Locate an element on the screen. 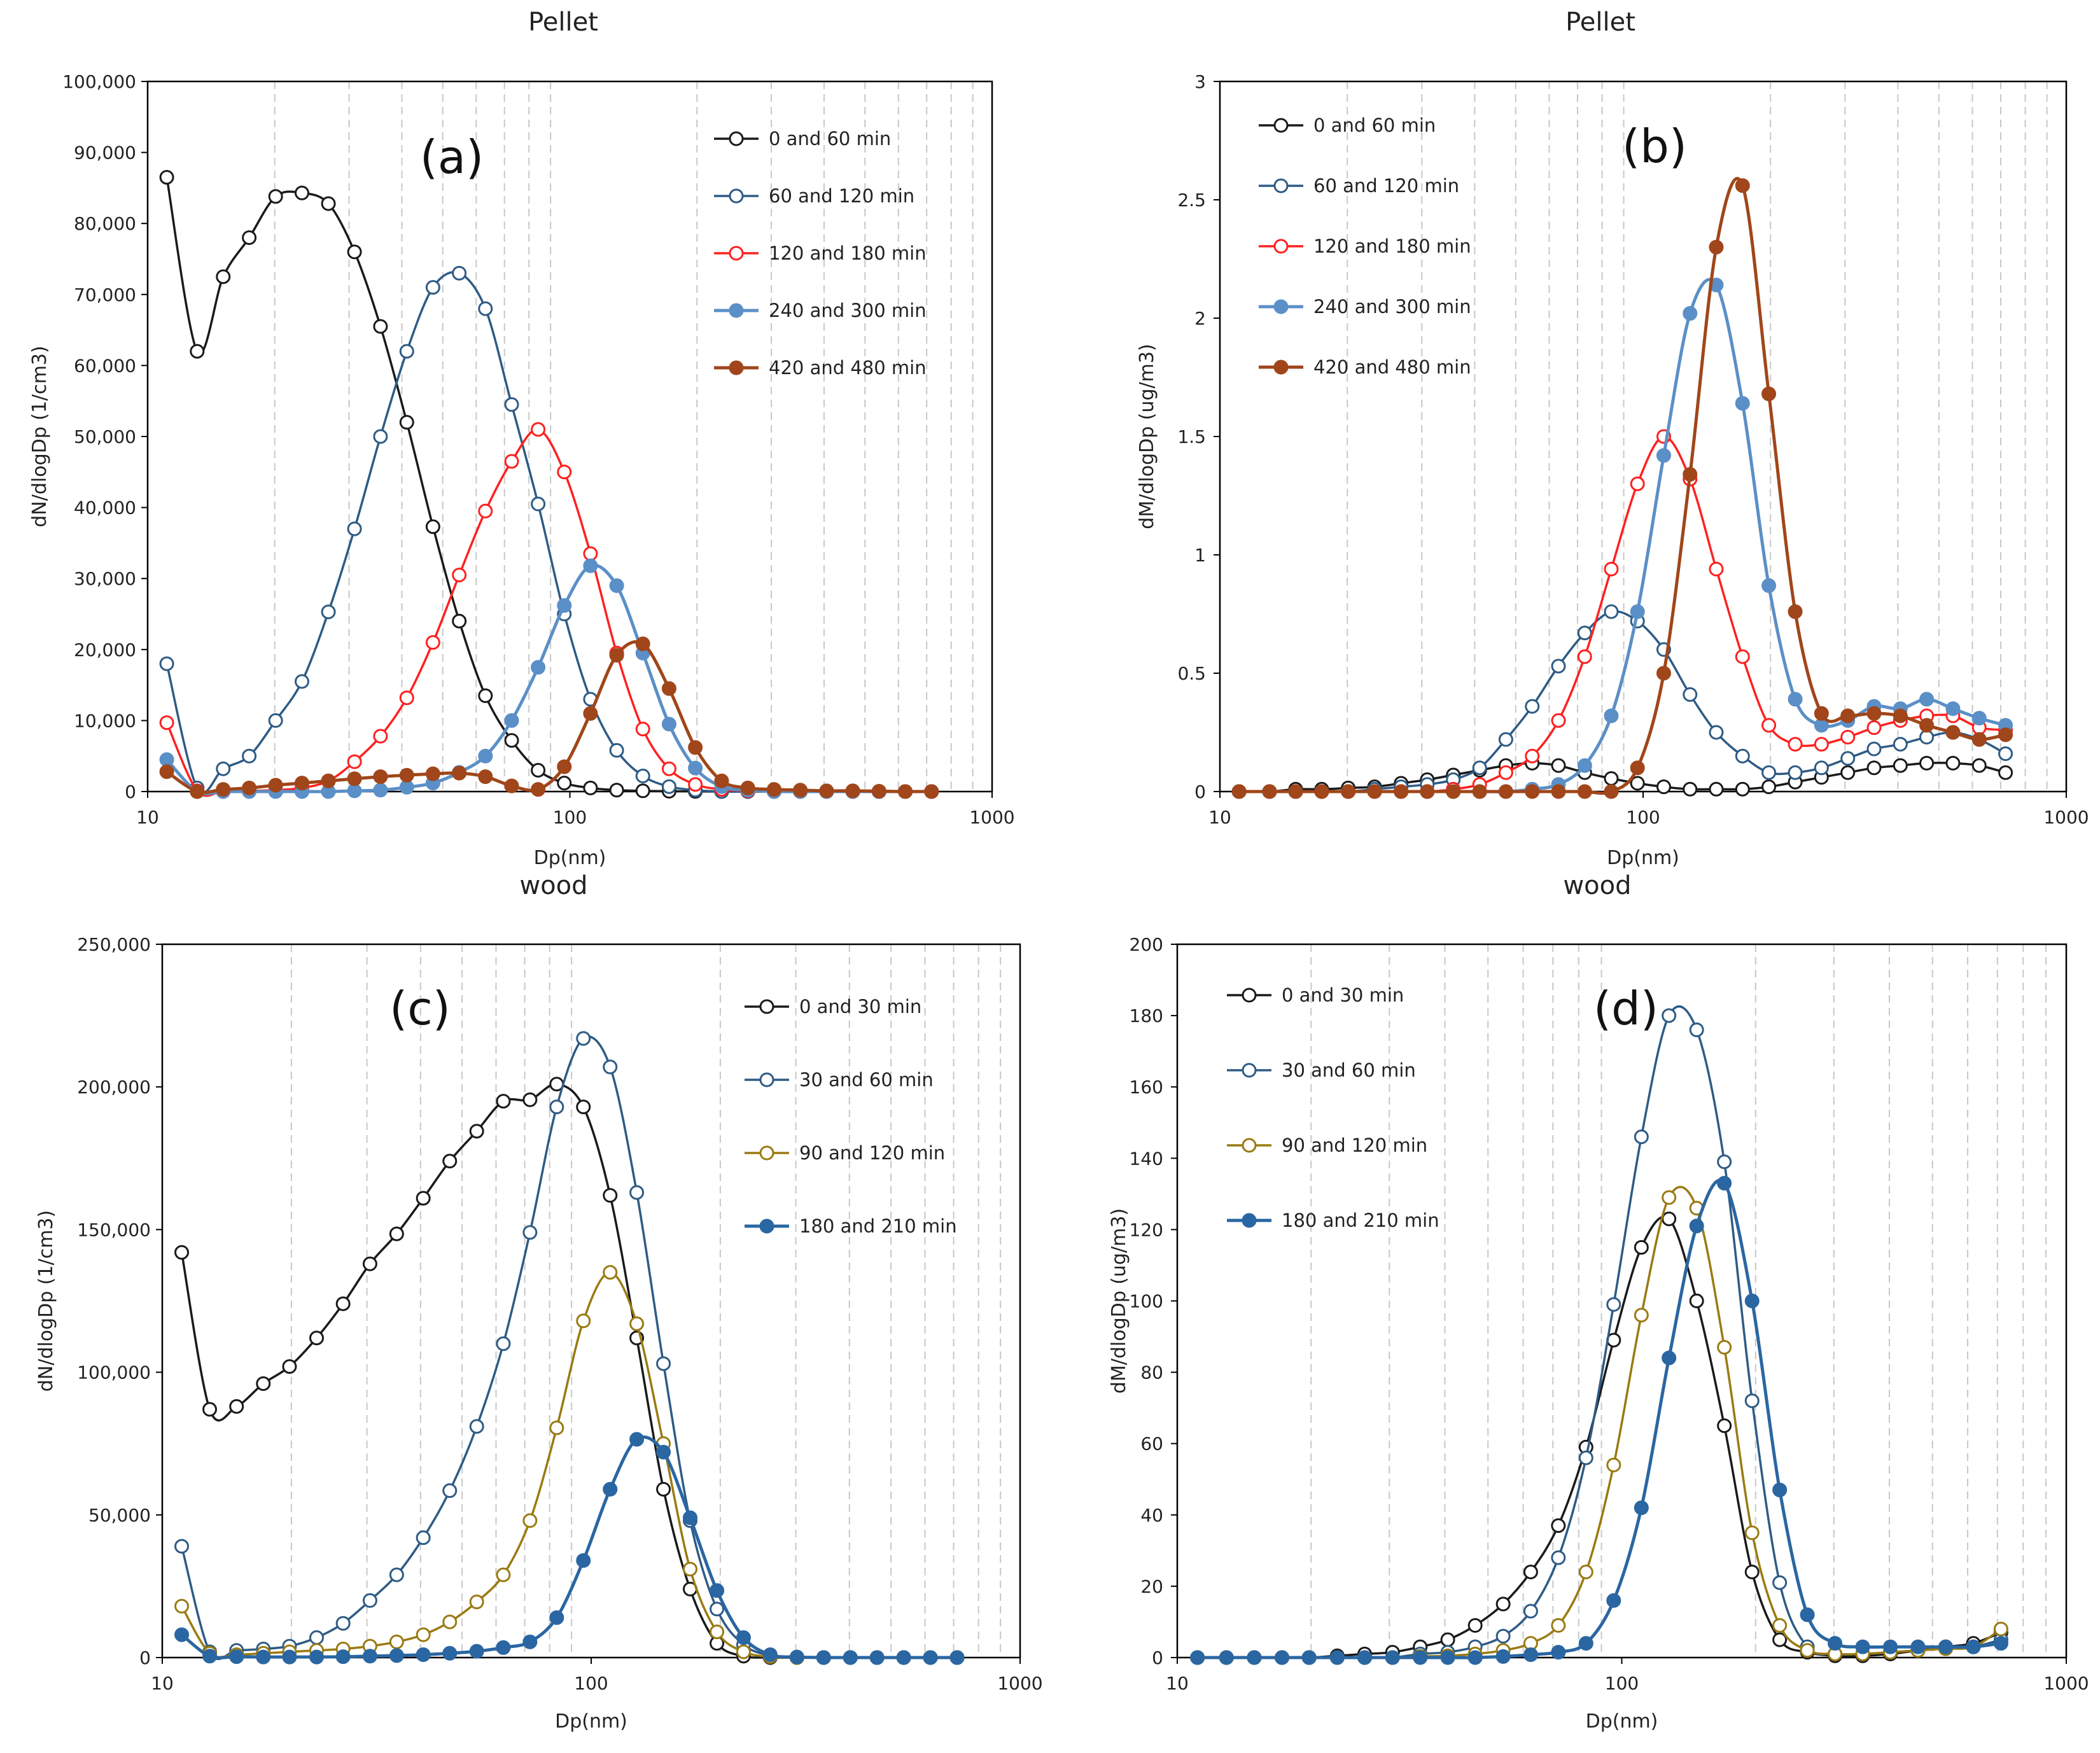 The width and height of the screenshot is (2100, 1753). series-30-and-60-min is located at coordinates (569, 1348).